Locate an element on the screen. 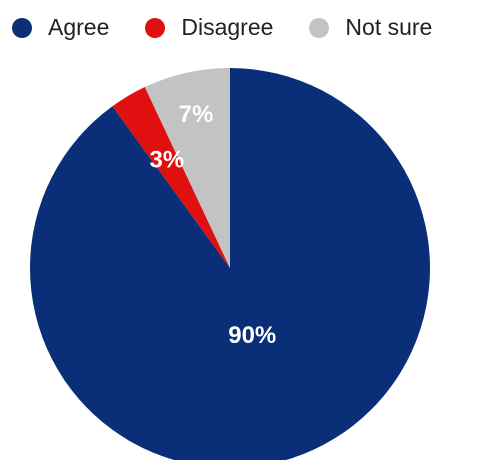  legend: Agree Disagree Not sure is located at coordinates (222, 27).